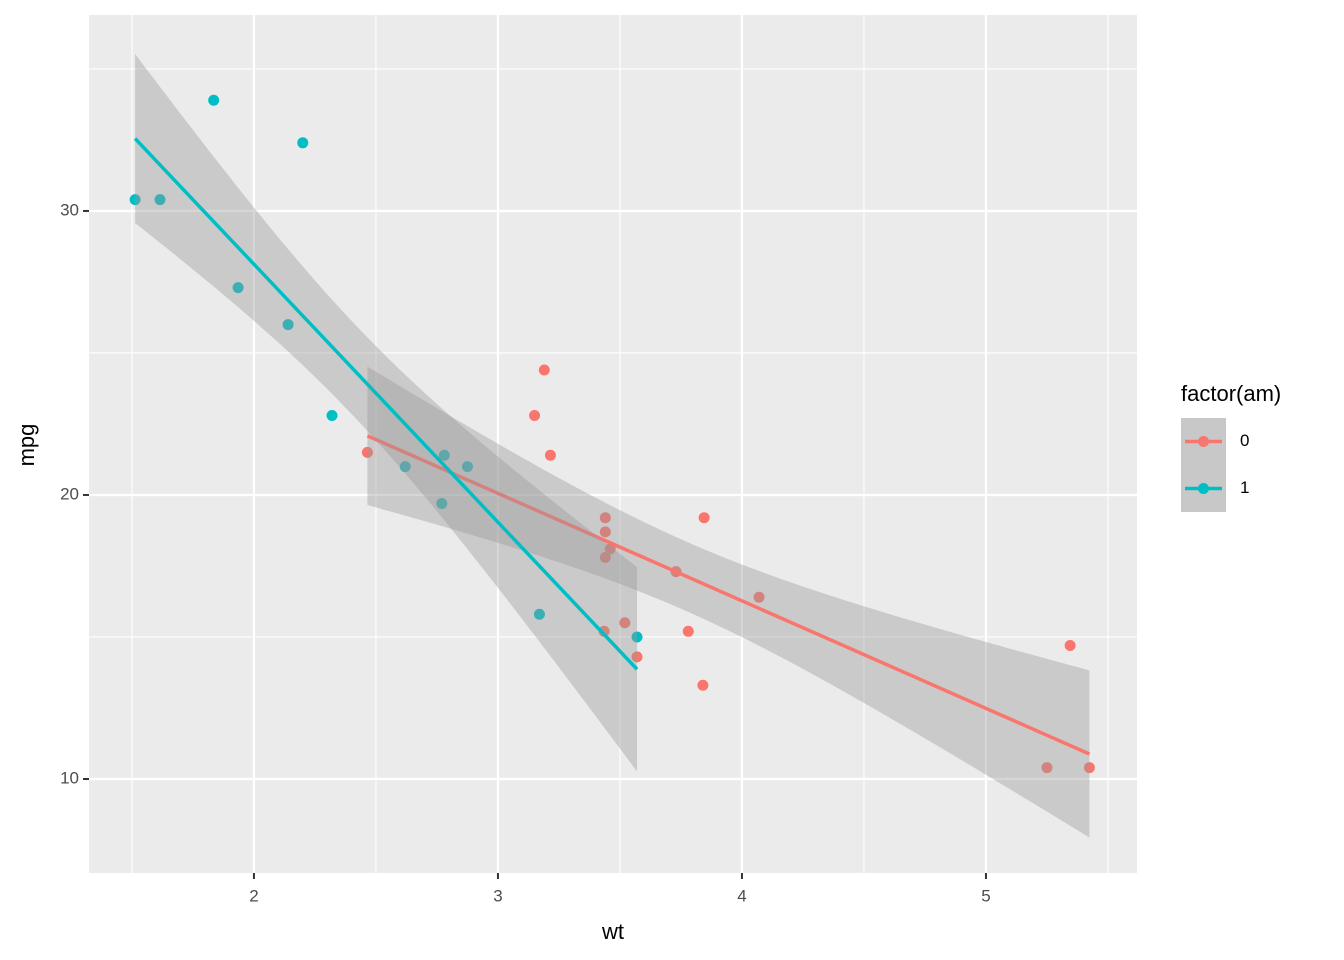 The width and height of the screenshot is (1344, 960). I want to click on legend-label: 0, so click(1244, 440).